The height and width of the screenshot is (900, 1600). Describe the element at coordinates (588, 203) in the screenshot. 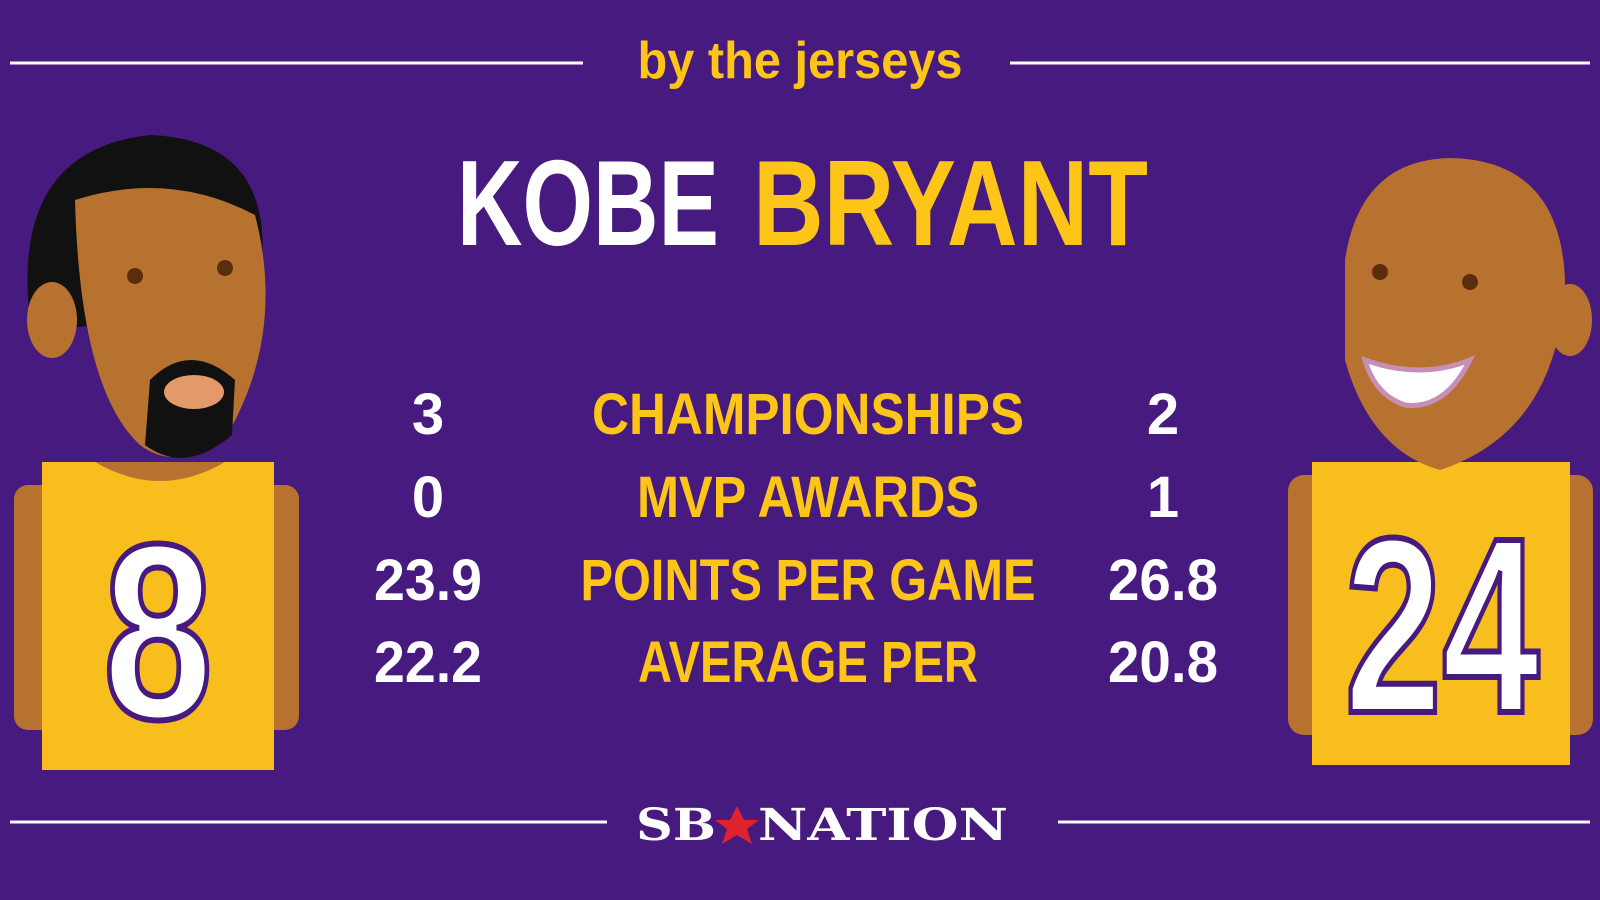

I see `first-name: KOBE` at that location.